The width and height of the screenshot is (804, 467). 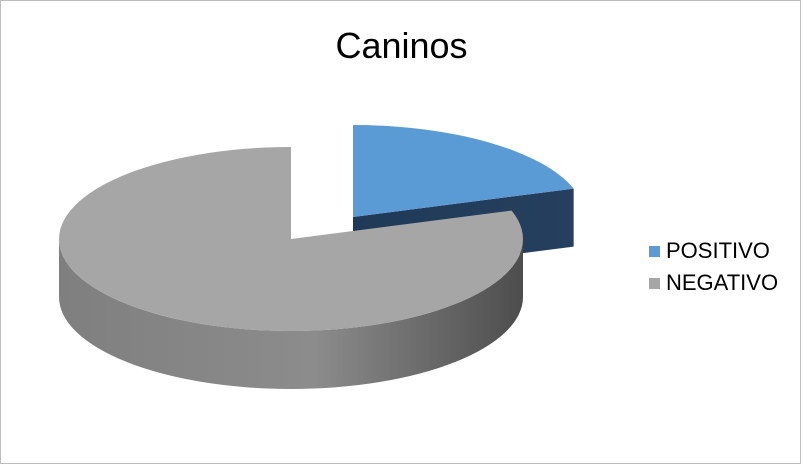 What do you see at coordinates (722, 282) in the screenshot?
I see `legend-label-negativo: NEGATIVO` at bounding box center [722, 282].